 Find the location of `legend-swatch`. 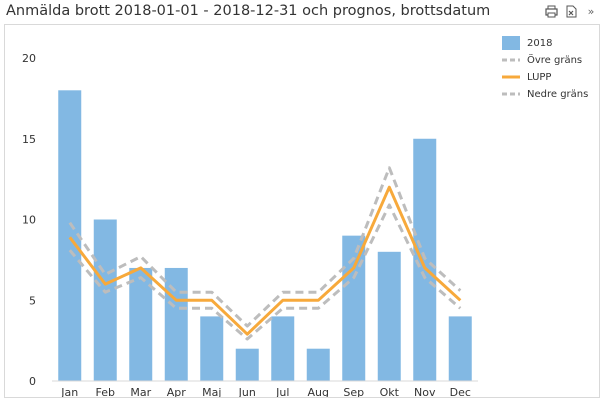

legend-swatch is located at coordinates (511, 43).